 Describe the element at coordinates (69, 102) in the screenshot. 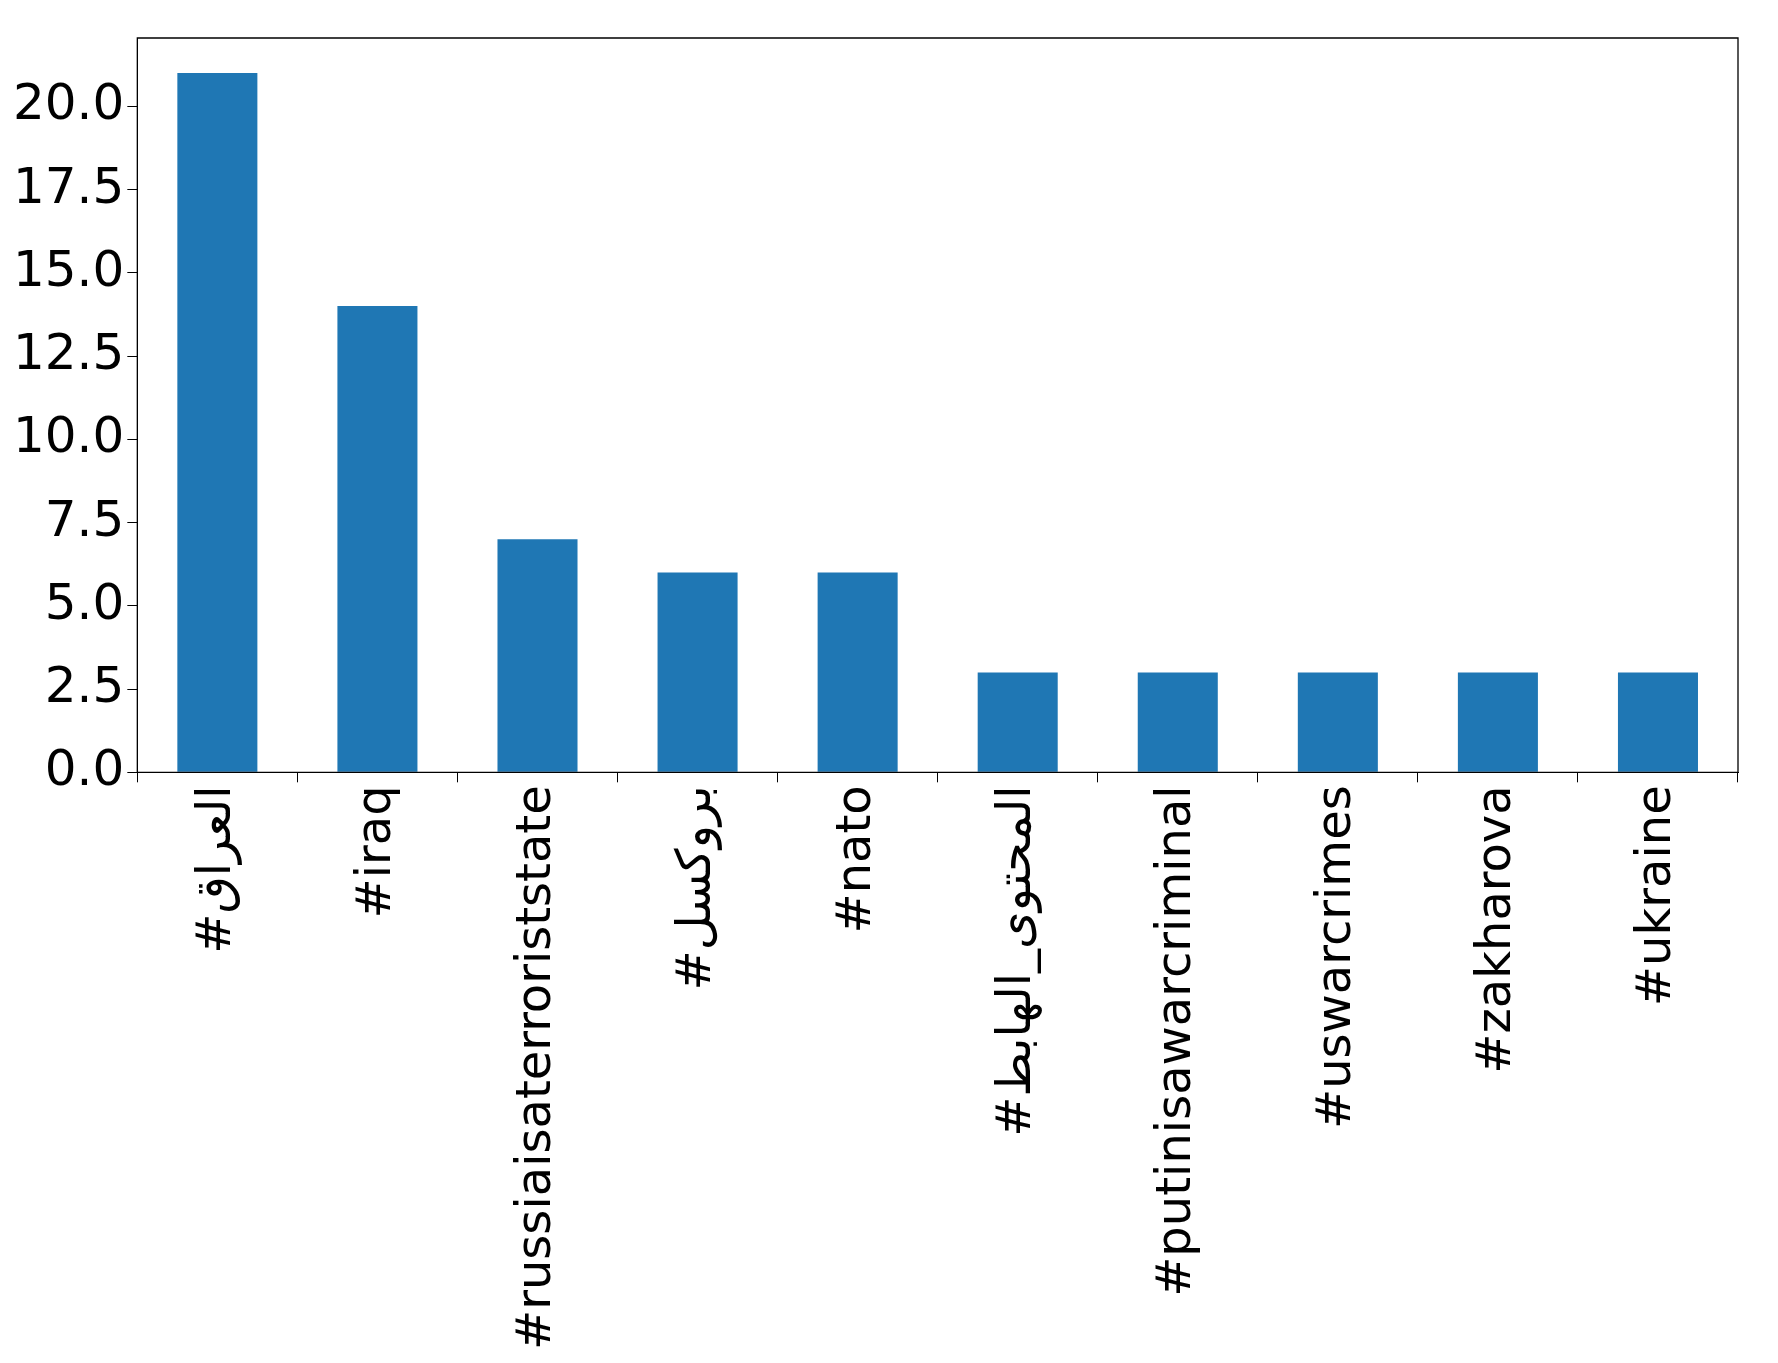

I see `y-tick-label: 20.0` at that location.